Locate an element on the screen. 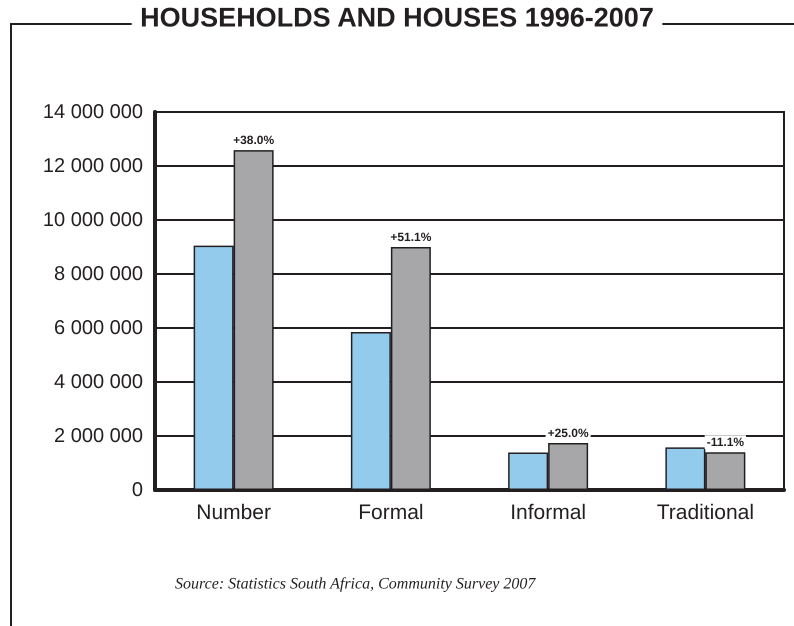 This screenshot has width=794, height=626. annotation: -11.1% is located at coordinates (725, 442).